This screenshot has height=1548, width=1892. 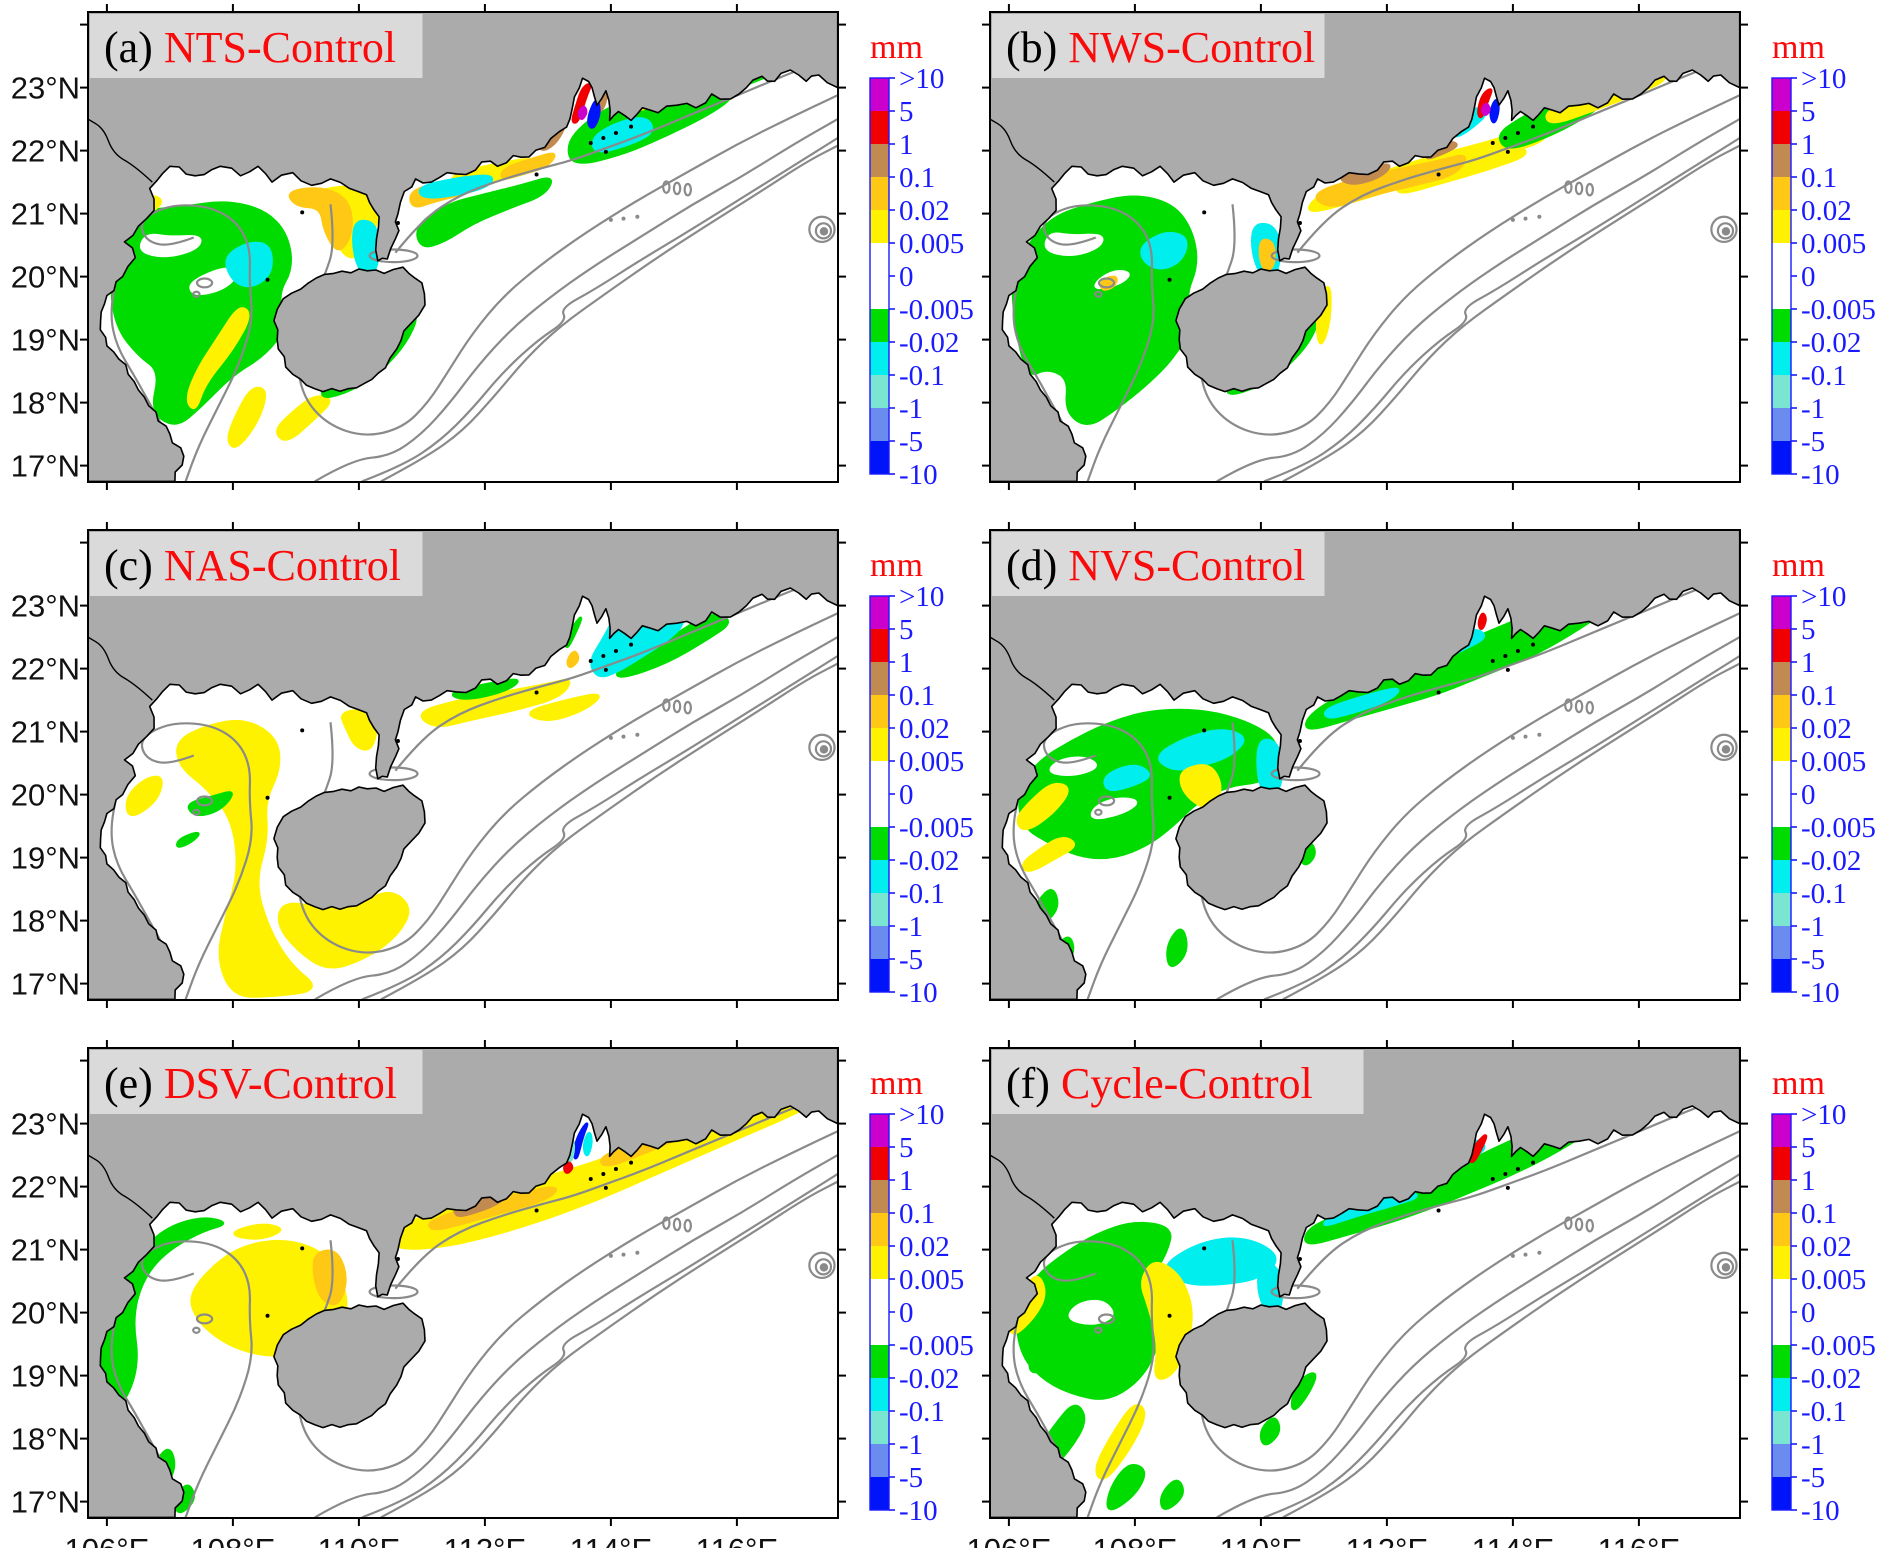 I want to click on map-panel-e: (e) DSV-Control, so click(x=463, y=1283).